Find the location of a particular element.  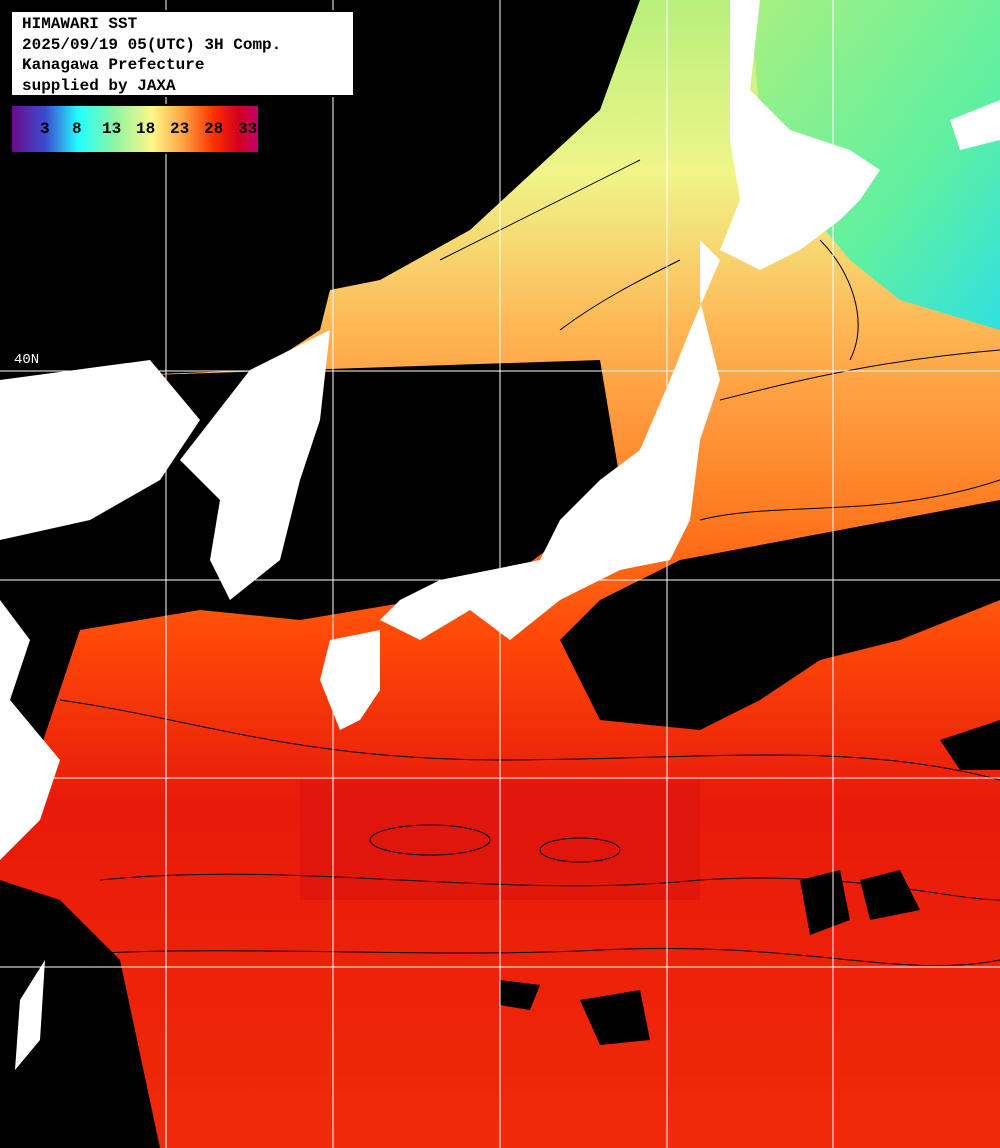

sakhalin-coast is located at coordinates (975, 125).